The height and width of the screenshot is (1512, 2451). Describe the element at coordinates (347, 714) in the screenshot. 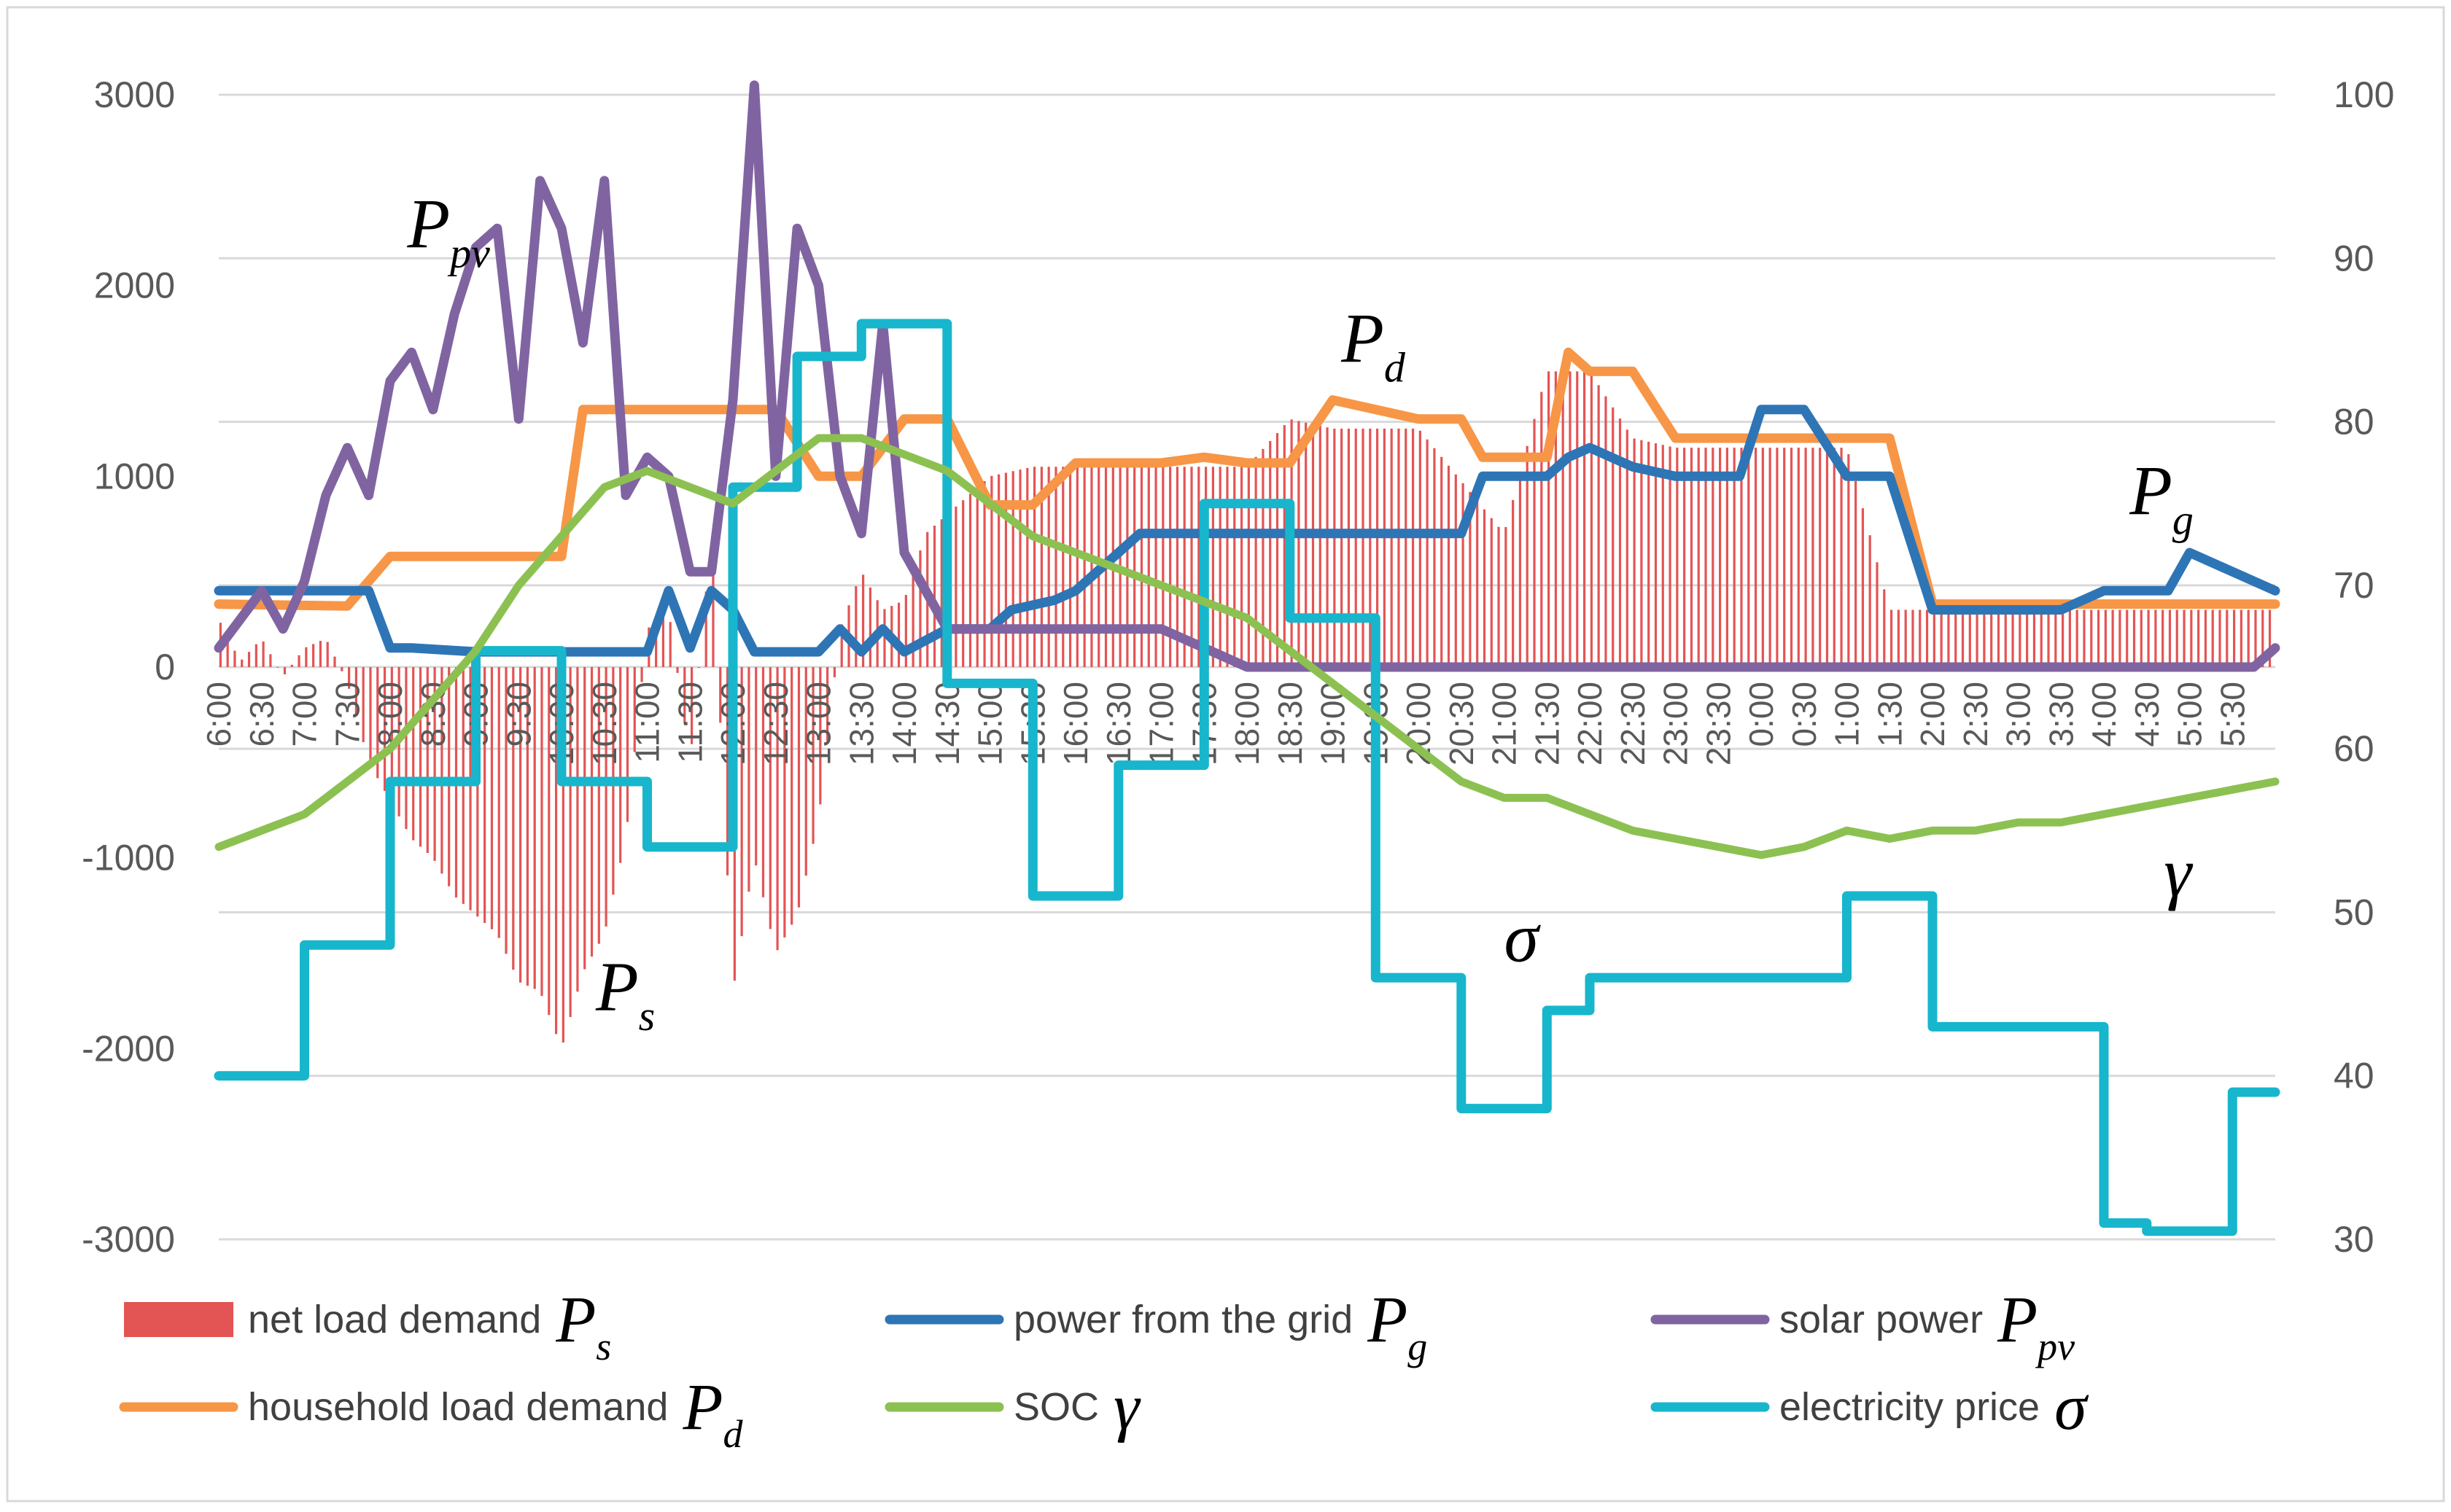

I see `x-tick-label: 7:30` at that location.